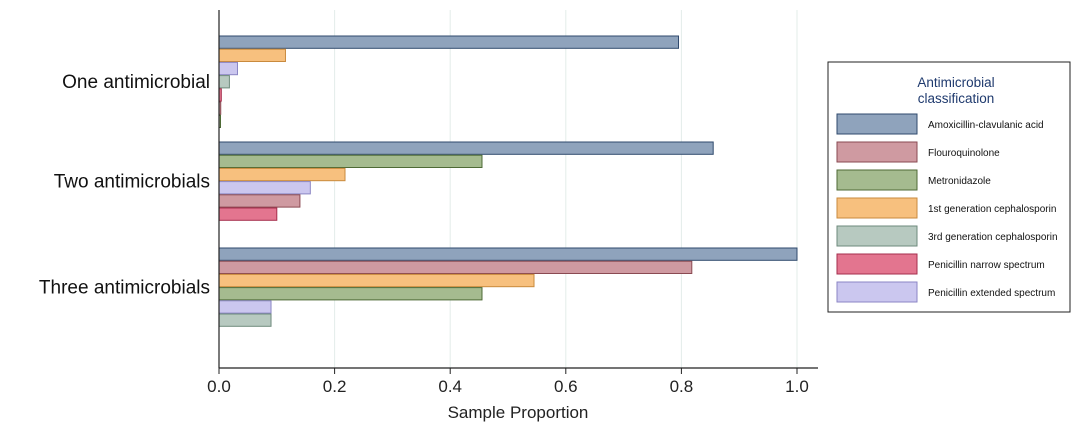 The width and height of the screenshot is (1074, 426). Describe the element at coordinates (566, 386) in the screenshot. I see `x-tick-label: 0.6` at that location.